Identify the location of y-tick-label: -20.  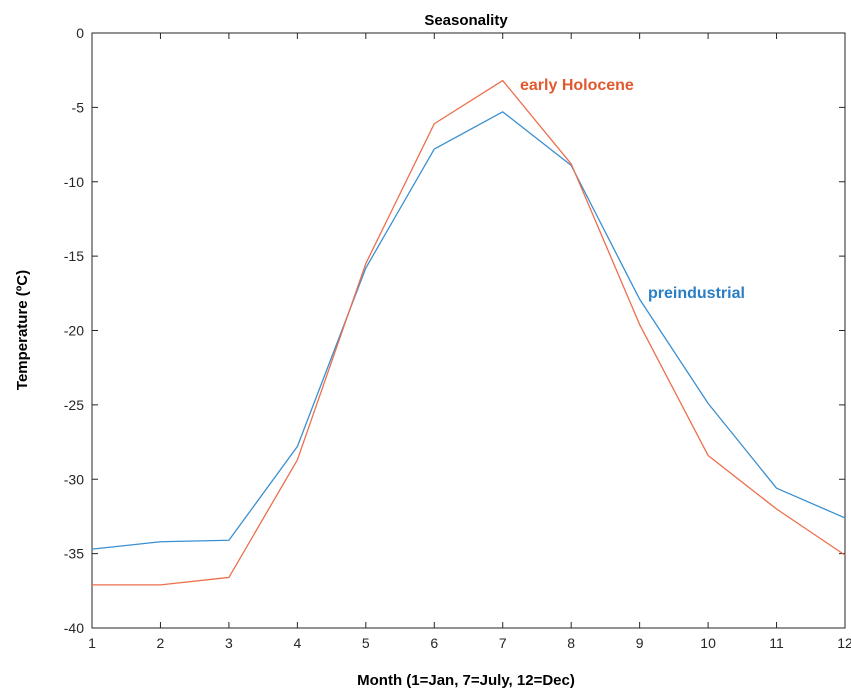
(74, 331).